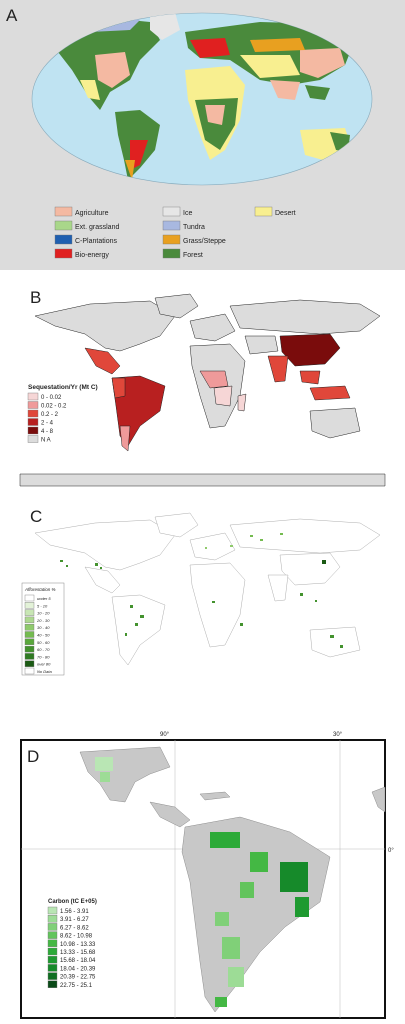 This screenshot has height=1024, width=405. Describe the element at coordinates (42, 605) in the screenshot. I see `legend-label: 5 - 10` at that location.